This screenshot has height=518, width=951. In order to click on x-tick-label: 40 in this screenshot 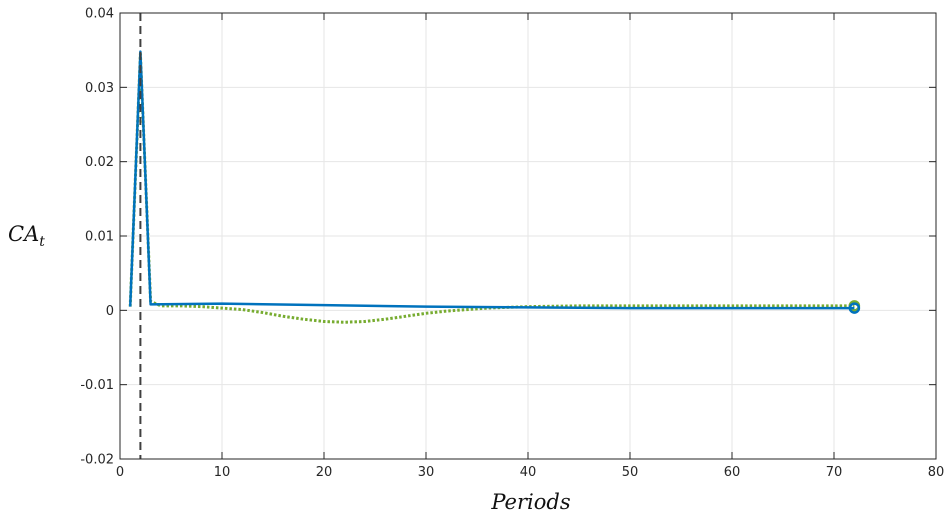, I will do `click(528, 472)`.